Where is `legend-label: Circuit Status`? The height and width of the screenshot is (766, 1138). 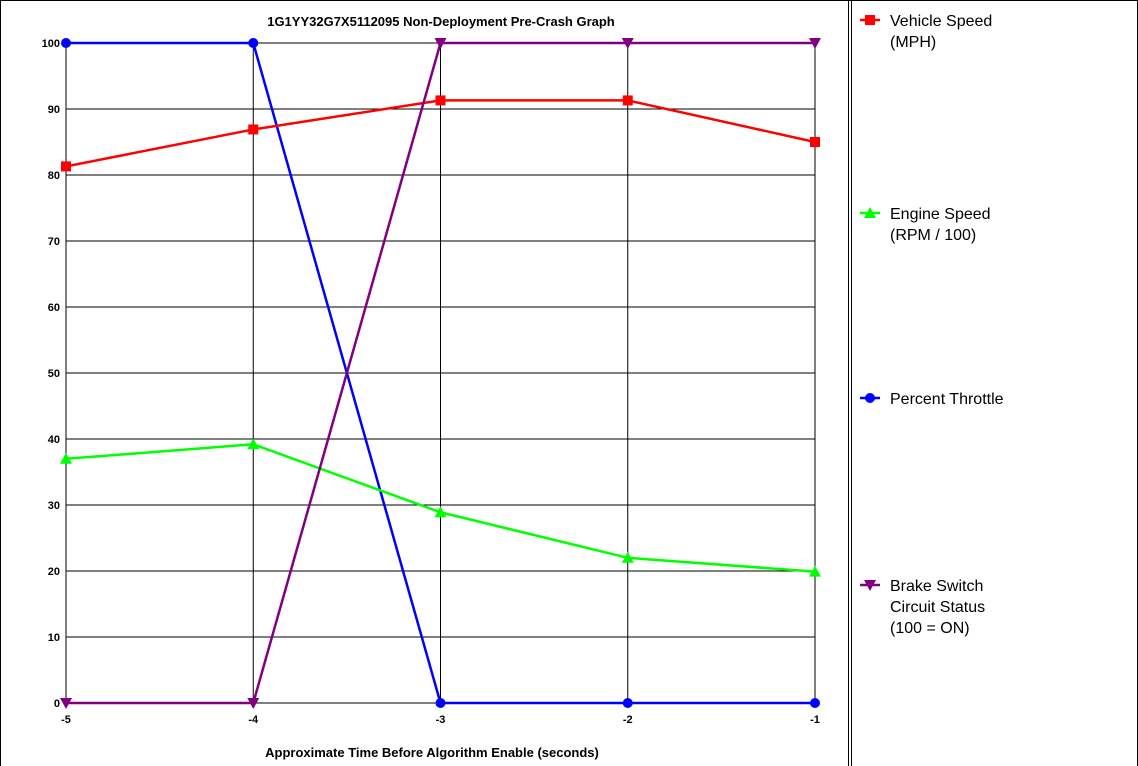 legend-label: Circuit Status is located at coordinates (937, 607).